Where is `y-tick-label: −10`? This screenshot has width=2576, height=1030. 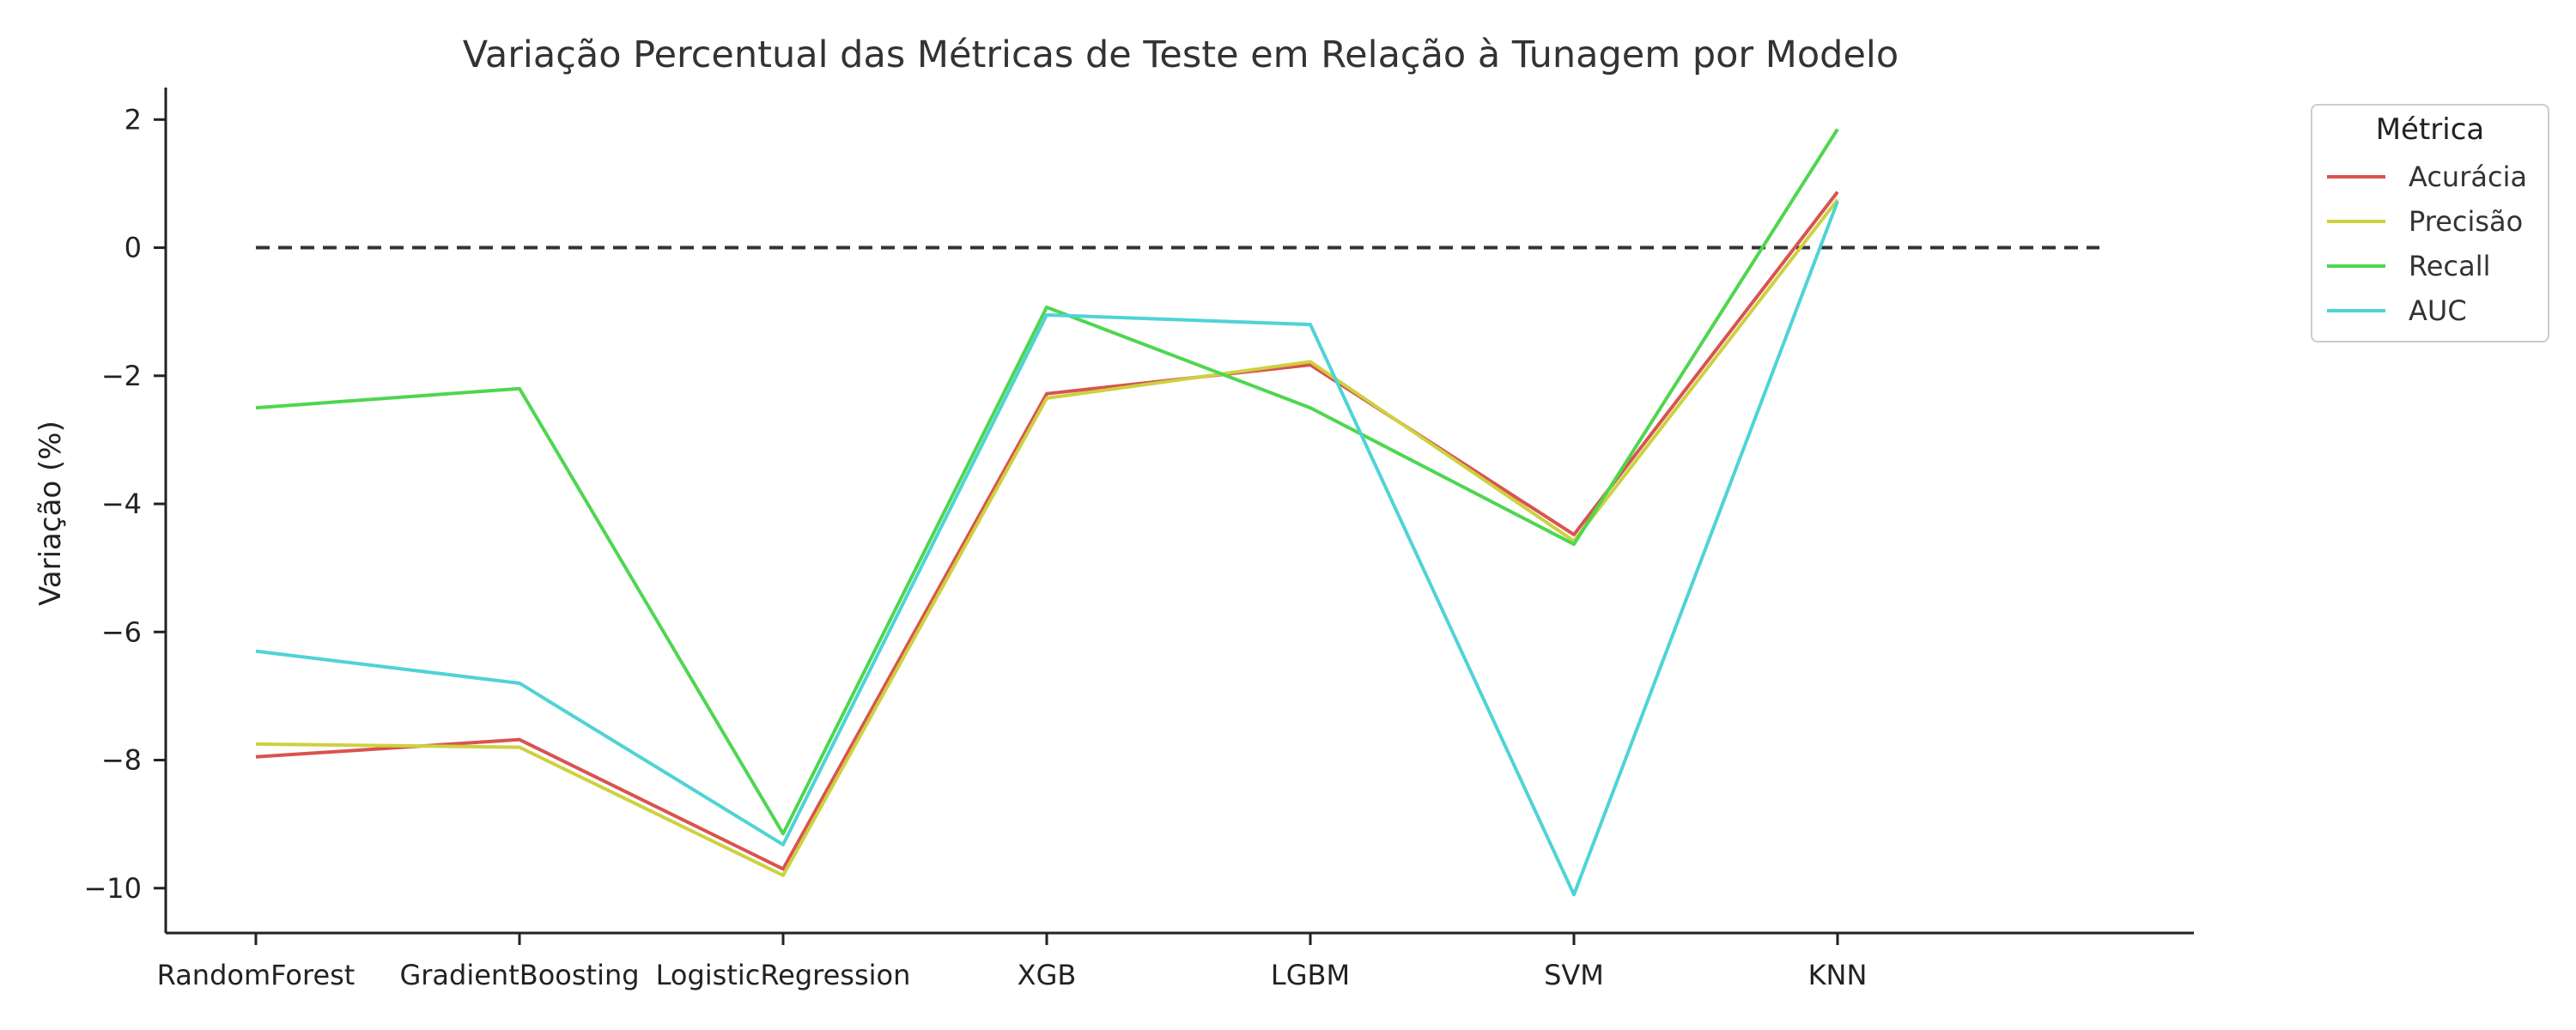
y-tick-label: −10 is located at coordinates (112, 888).